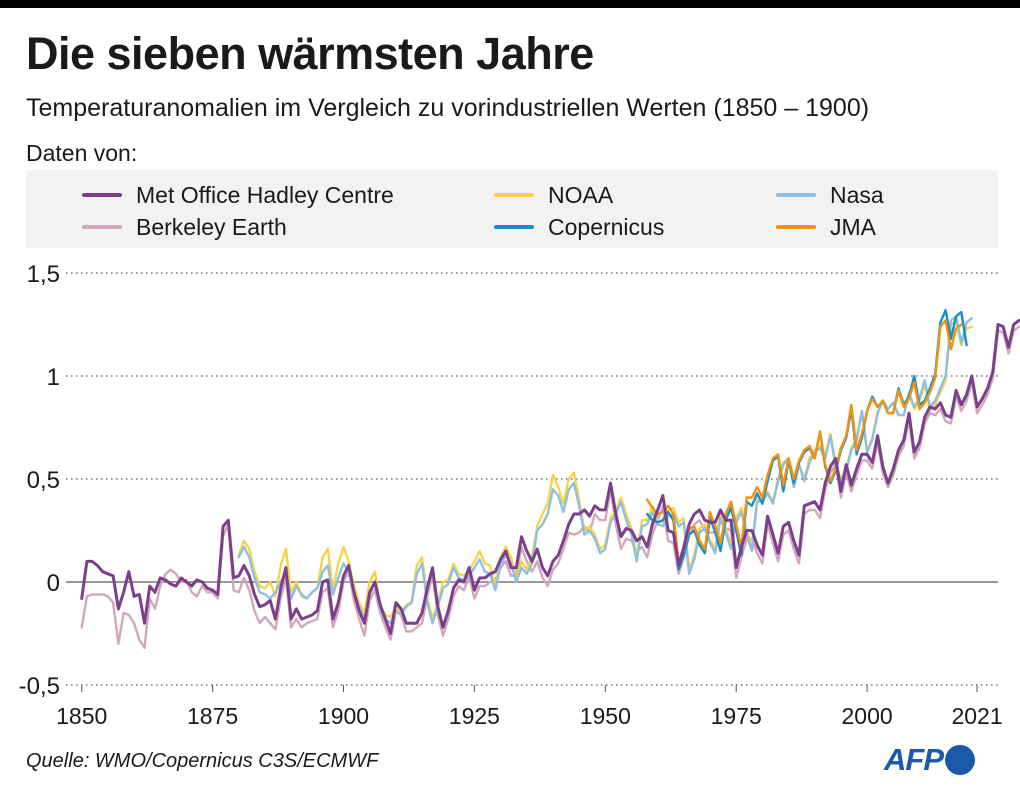  I want to click on legend-label-jma: JMA, so click(853, 226).